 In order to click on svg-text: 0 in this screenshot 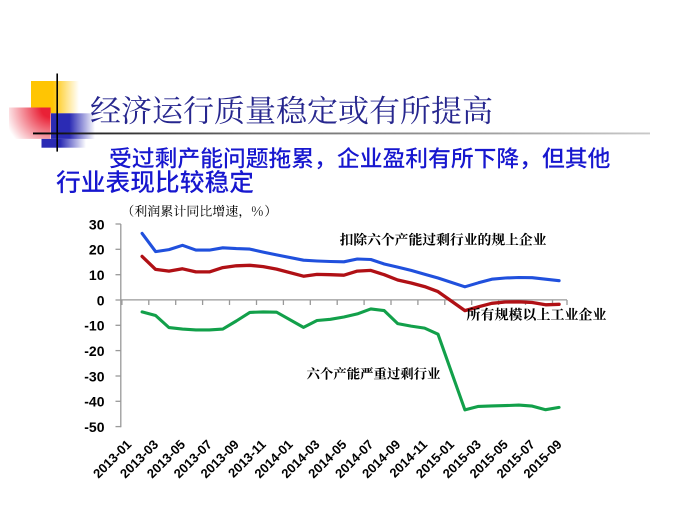, I will do `click(101, 300)`.